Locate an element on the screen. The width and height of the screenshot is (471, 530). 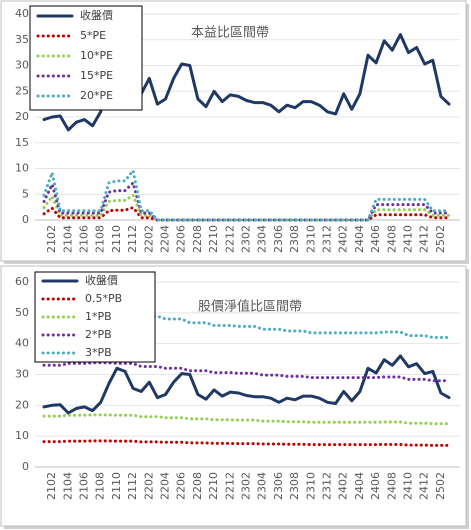
legend-label: 3*PB is located at coordinates (98, 352).